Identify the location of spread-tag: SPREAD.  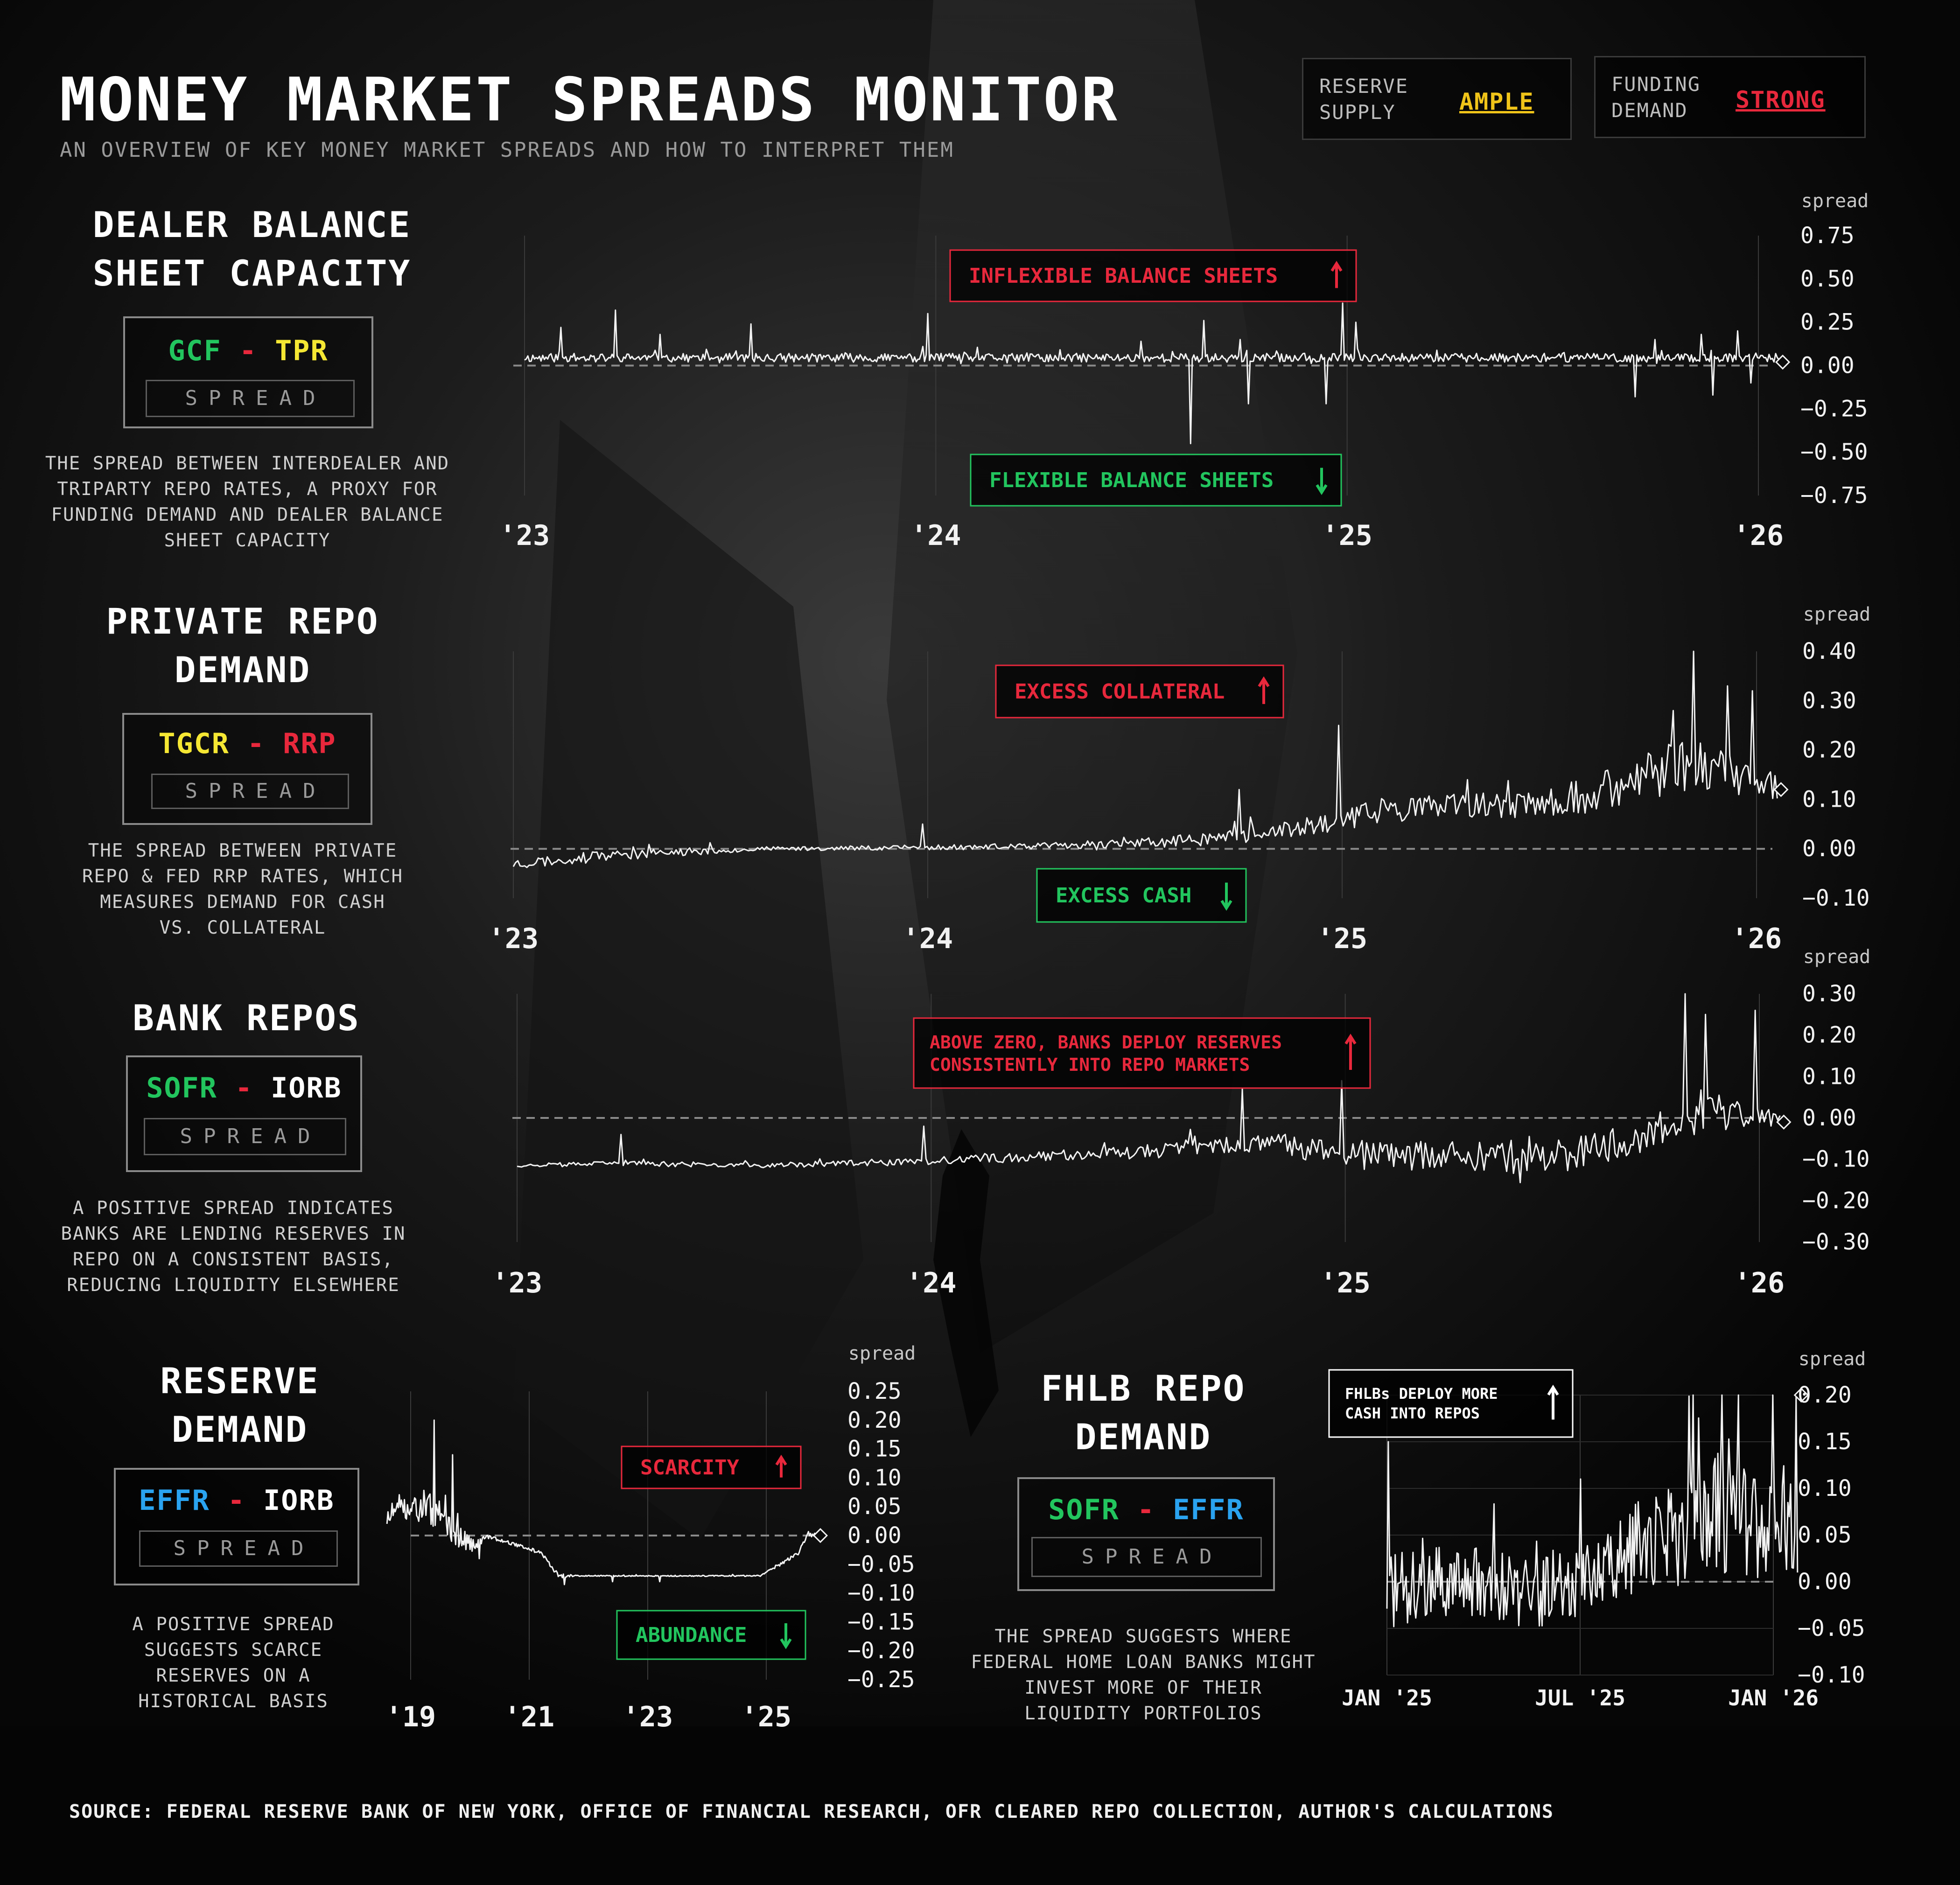
(238, 1549).